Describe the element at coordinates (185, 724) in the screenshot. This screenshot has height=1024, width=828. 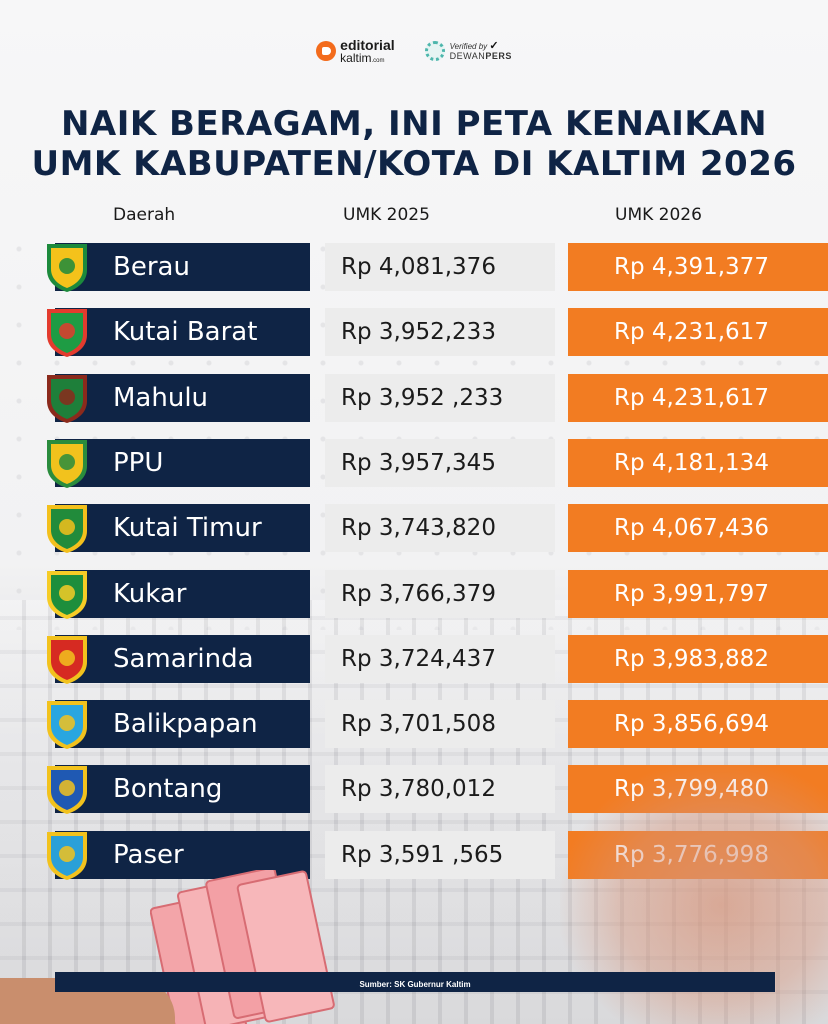
I see `region-name: Balikpapan` at that location.